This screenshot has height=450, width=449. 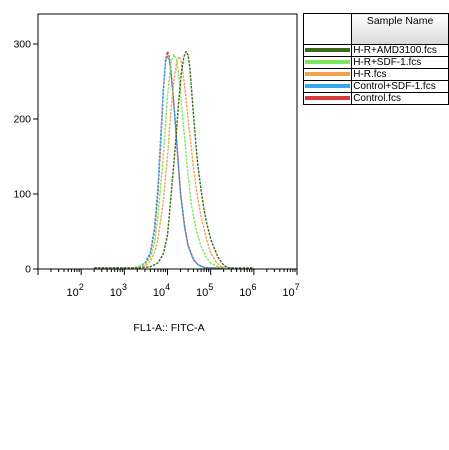 What do you see at coordinates (210, 287) in the screenshot?
I see `x-tick-exponent: 5` at bounding box center [210, 287].